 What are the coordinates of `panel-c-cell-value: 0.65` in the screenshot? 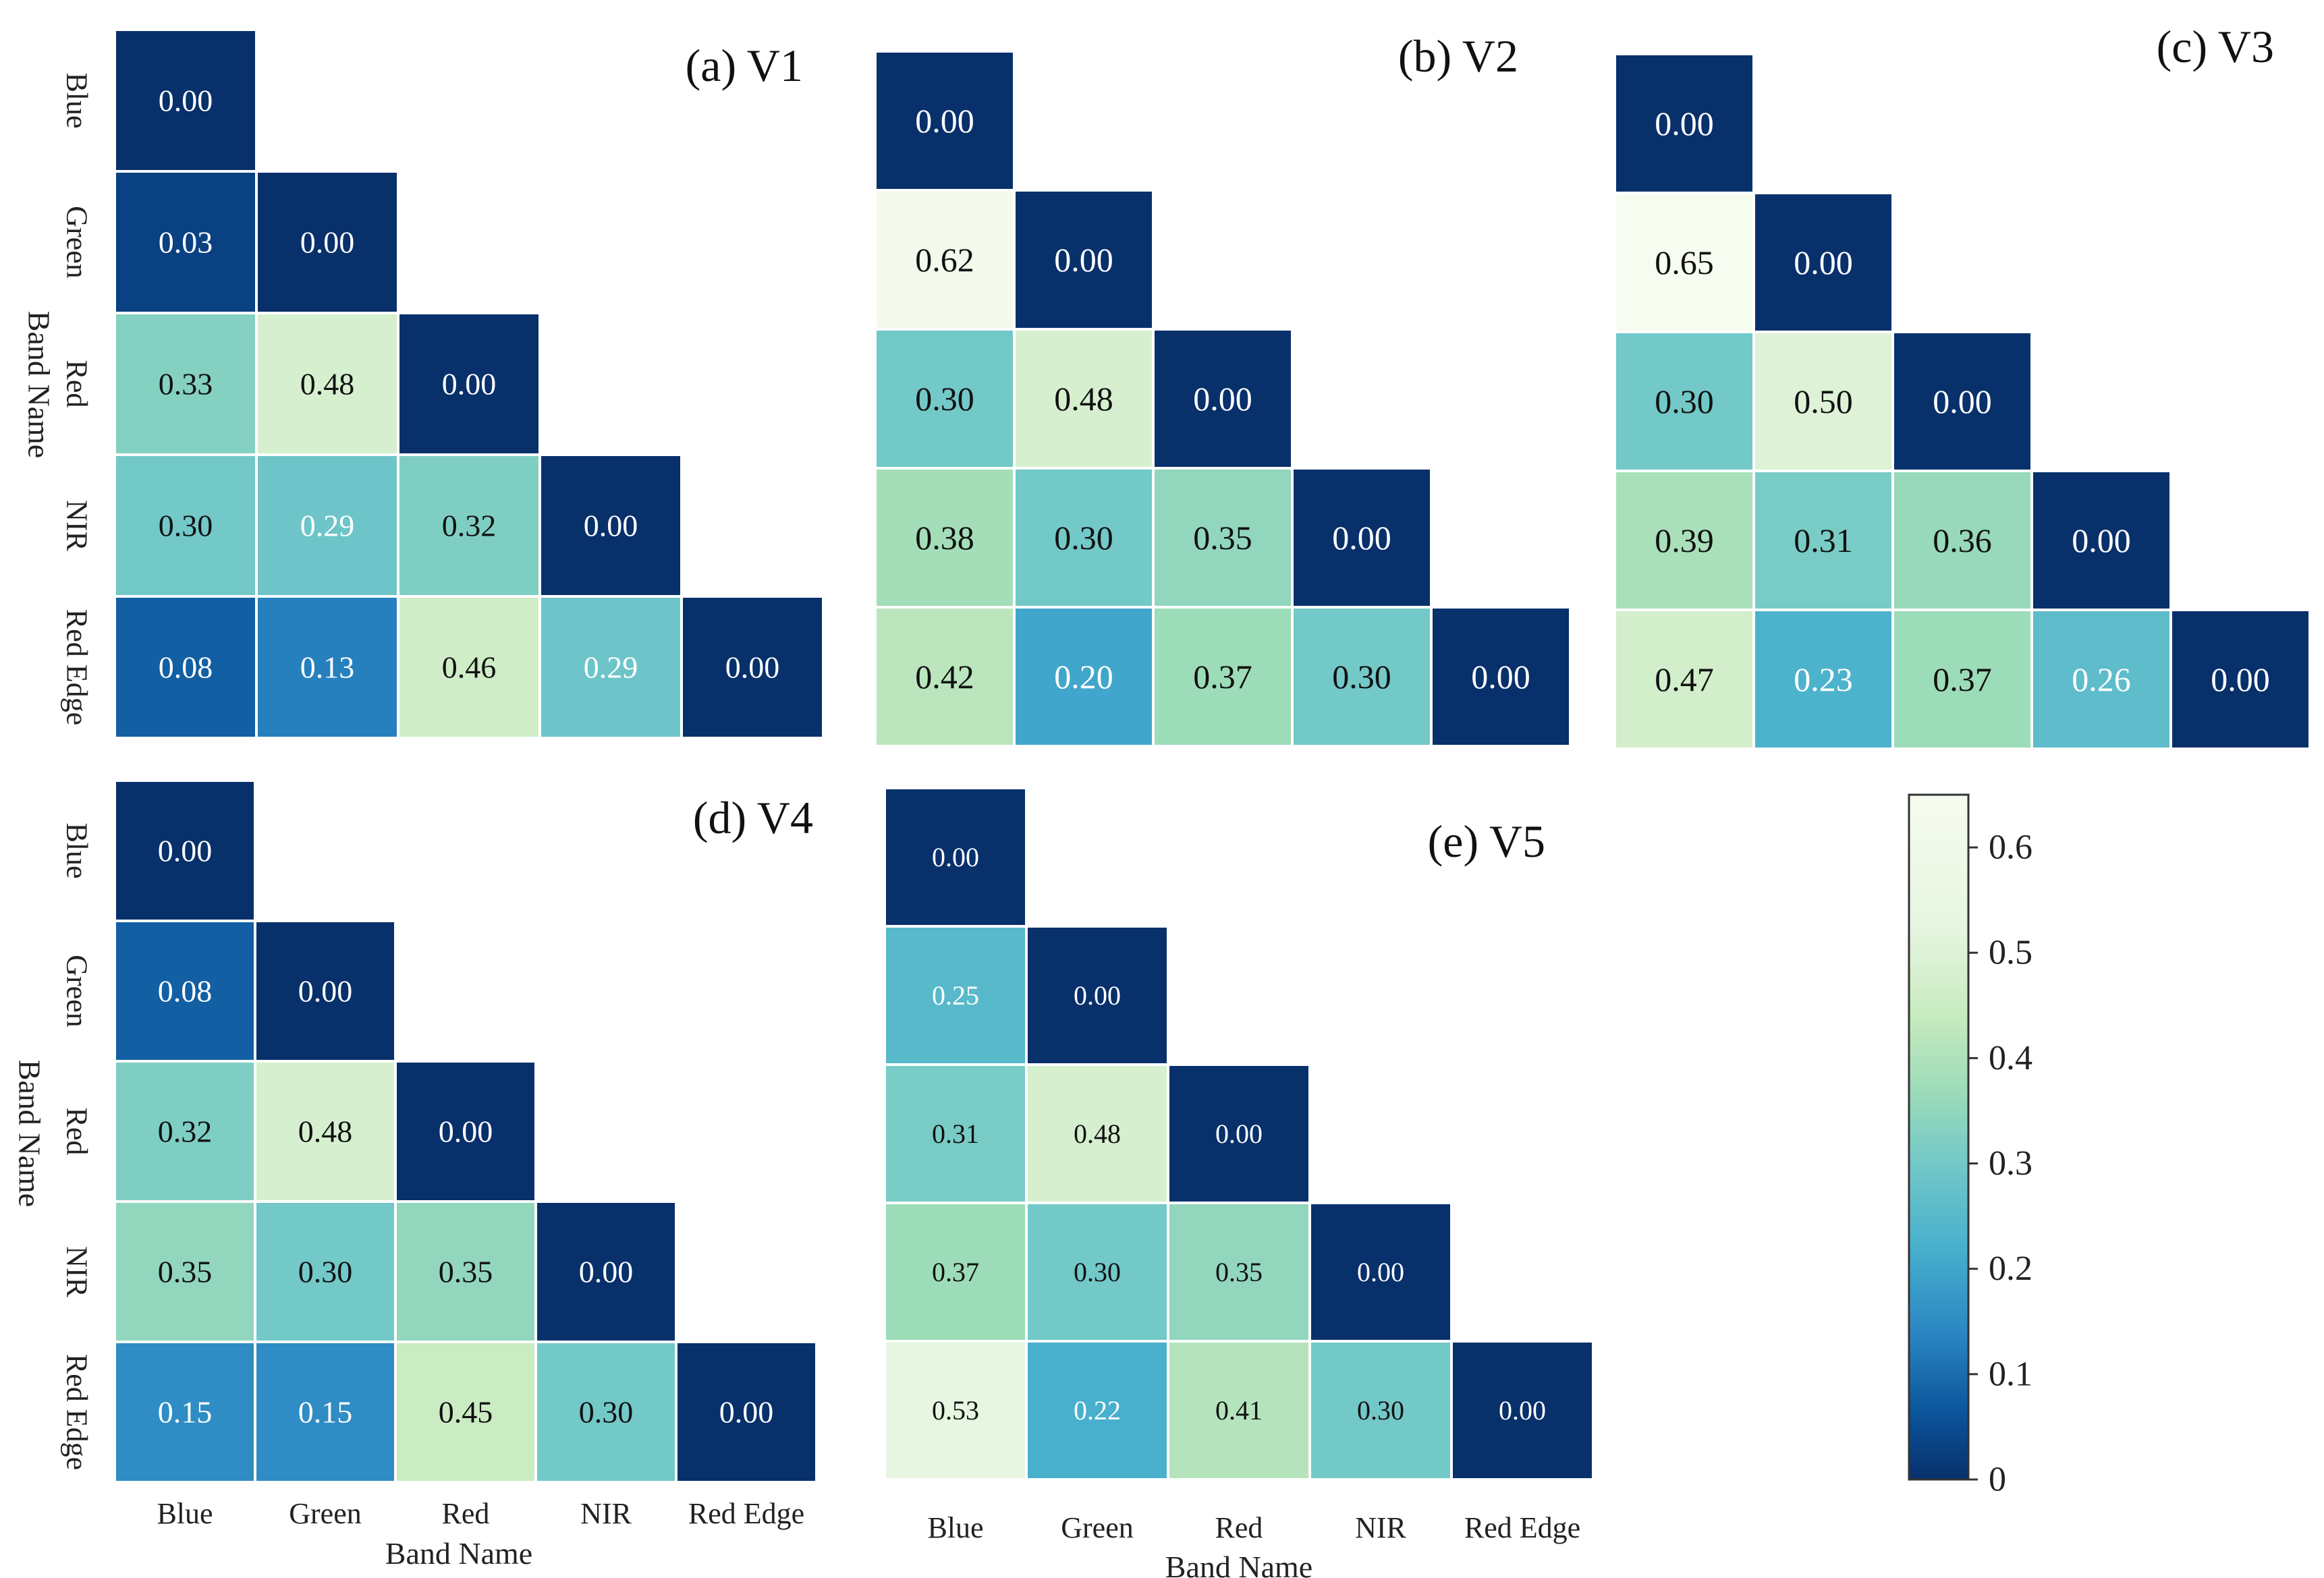 It's located at (1684, 262).